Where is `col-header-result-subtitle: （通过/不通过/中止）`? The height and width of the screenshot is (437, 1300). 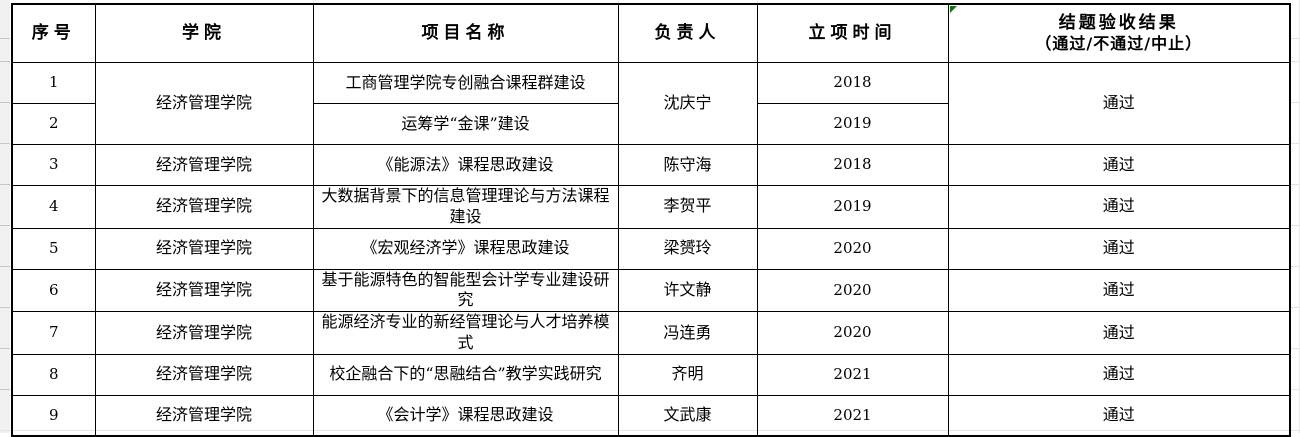
col-header-result-subtitle: （通过/不通过/中止） is located at coordinates (1119, 44).